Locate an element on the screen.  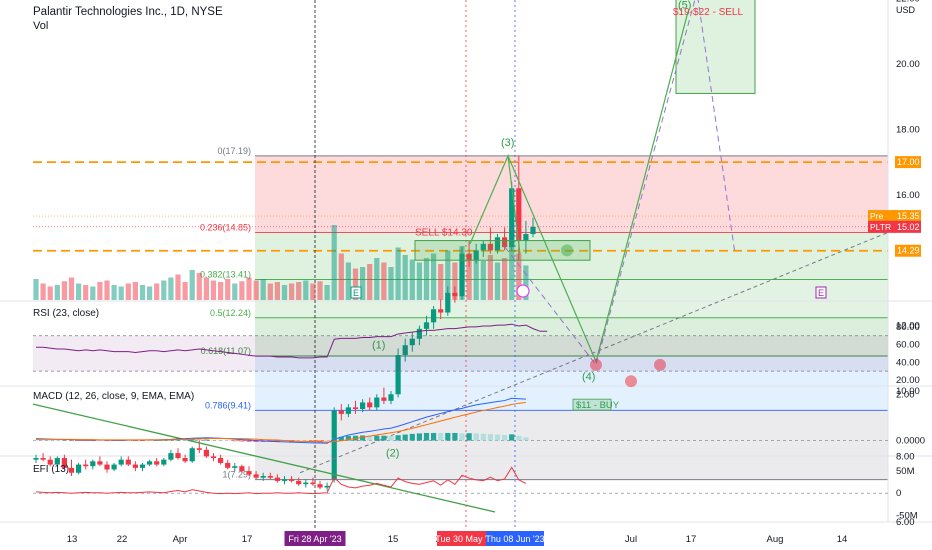
efi-tick-label: 50M is located at coordinates (905, 471).